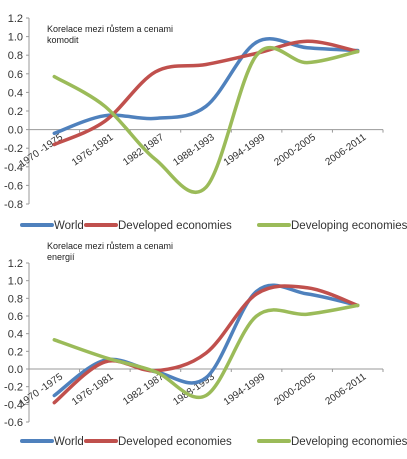 This screenshot has height=459, width=407. What do you see at coordinates (194, 150) in the screenshot?
I see `x-category-label: 1988-1993` at bounding box center [194, 150].